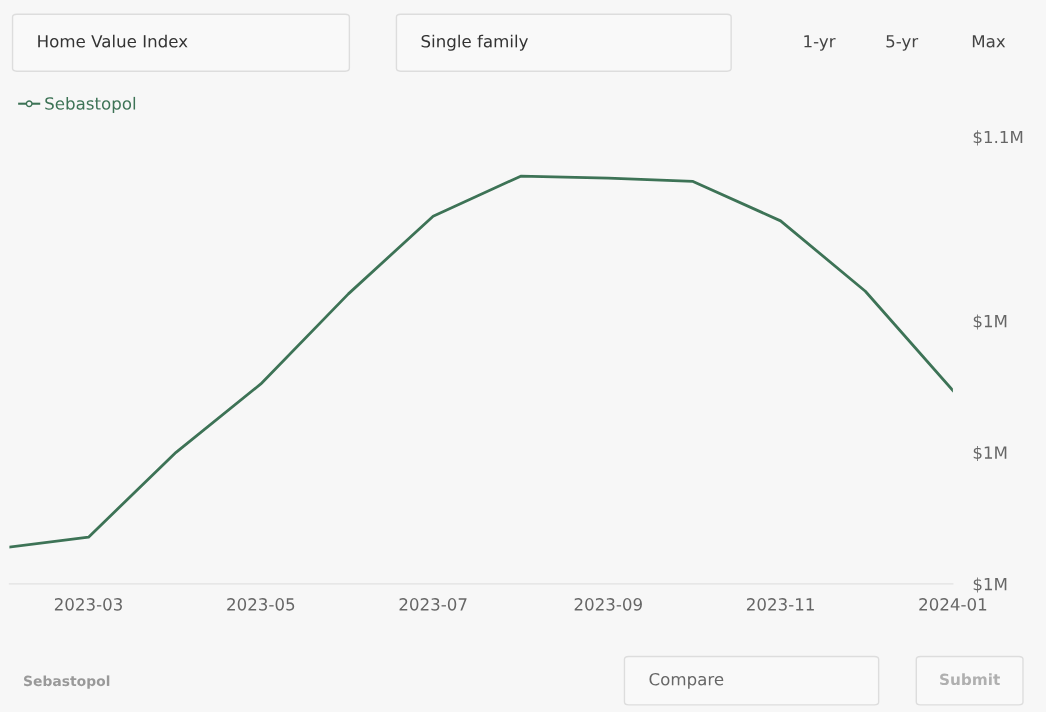 The width and height of the screenshot is (1046, 712). Describe the element at coordinates (686, 680) in the screenshot. I see `text: Compare` at that location.